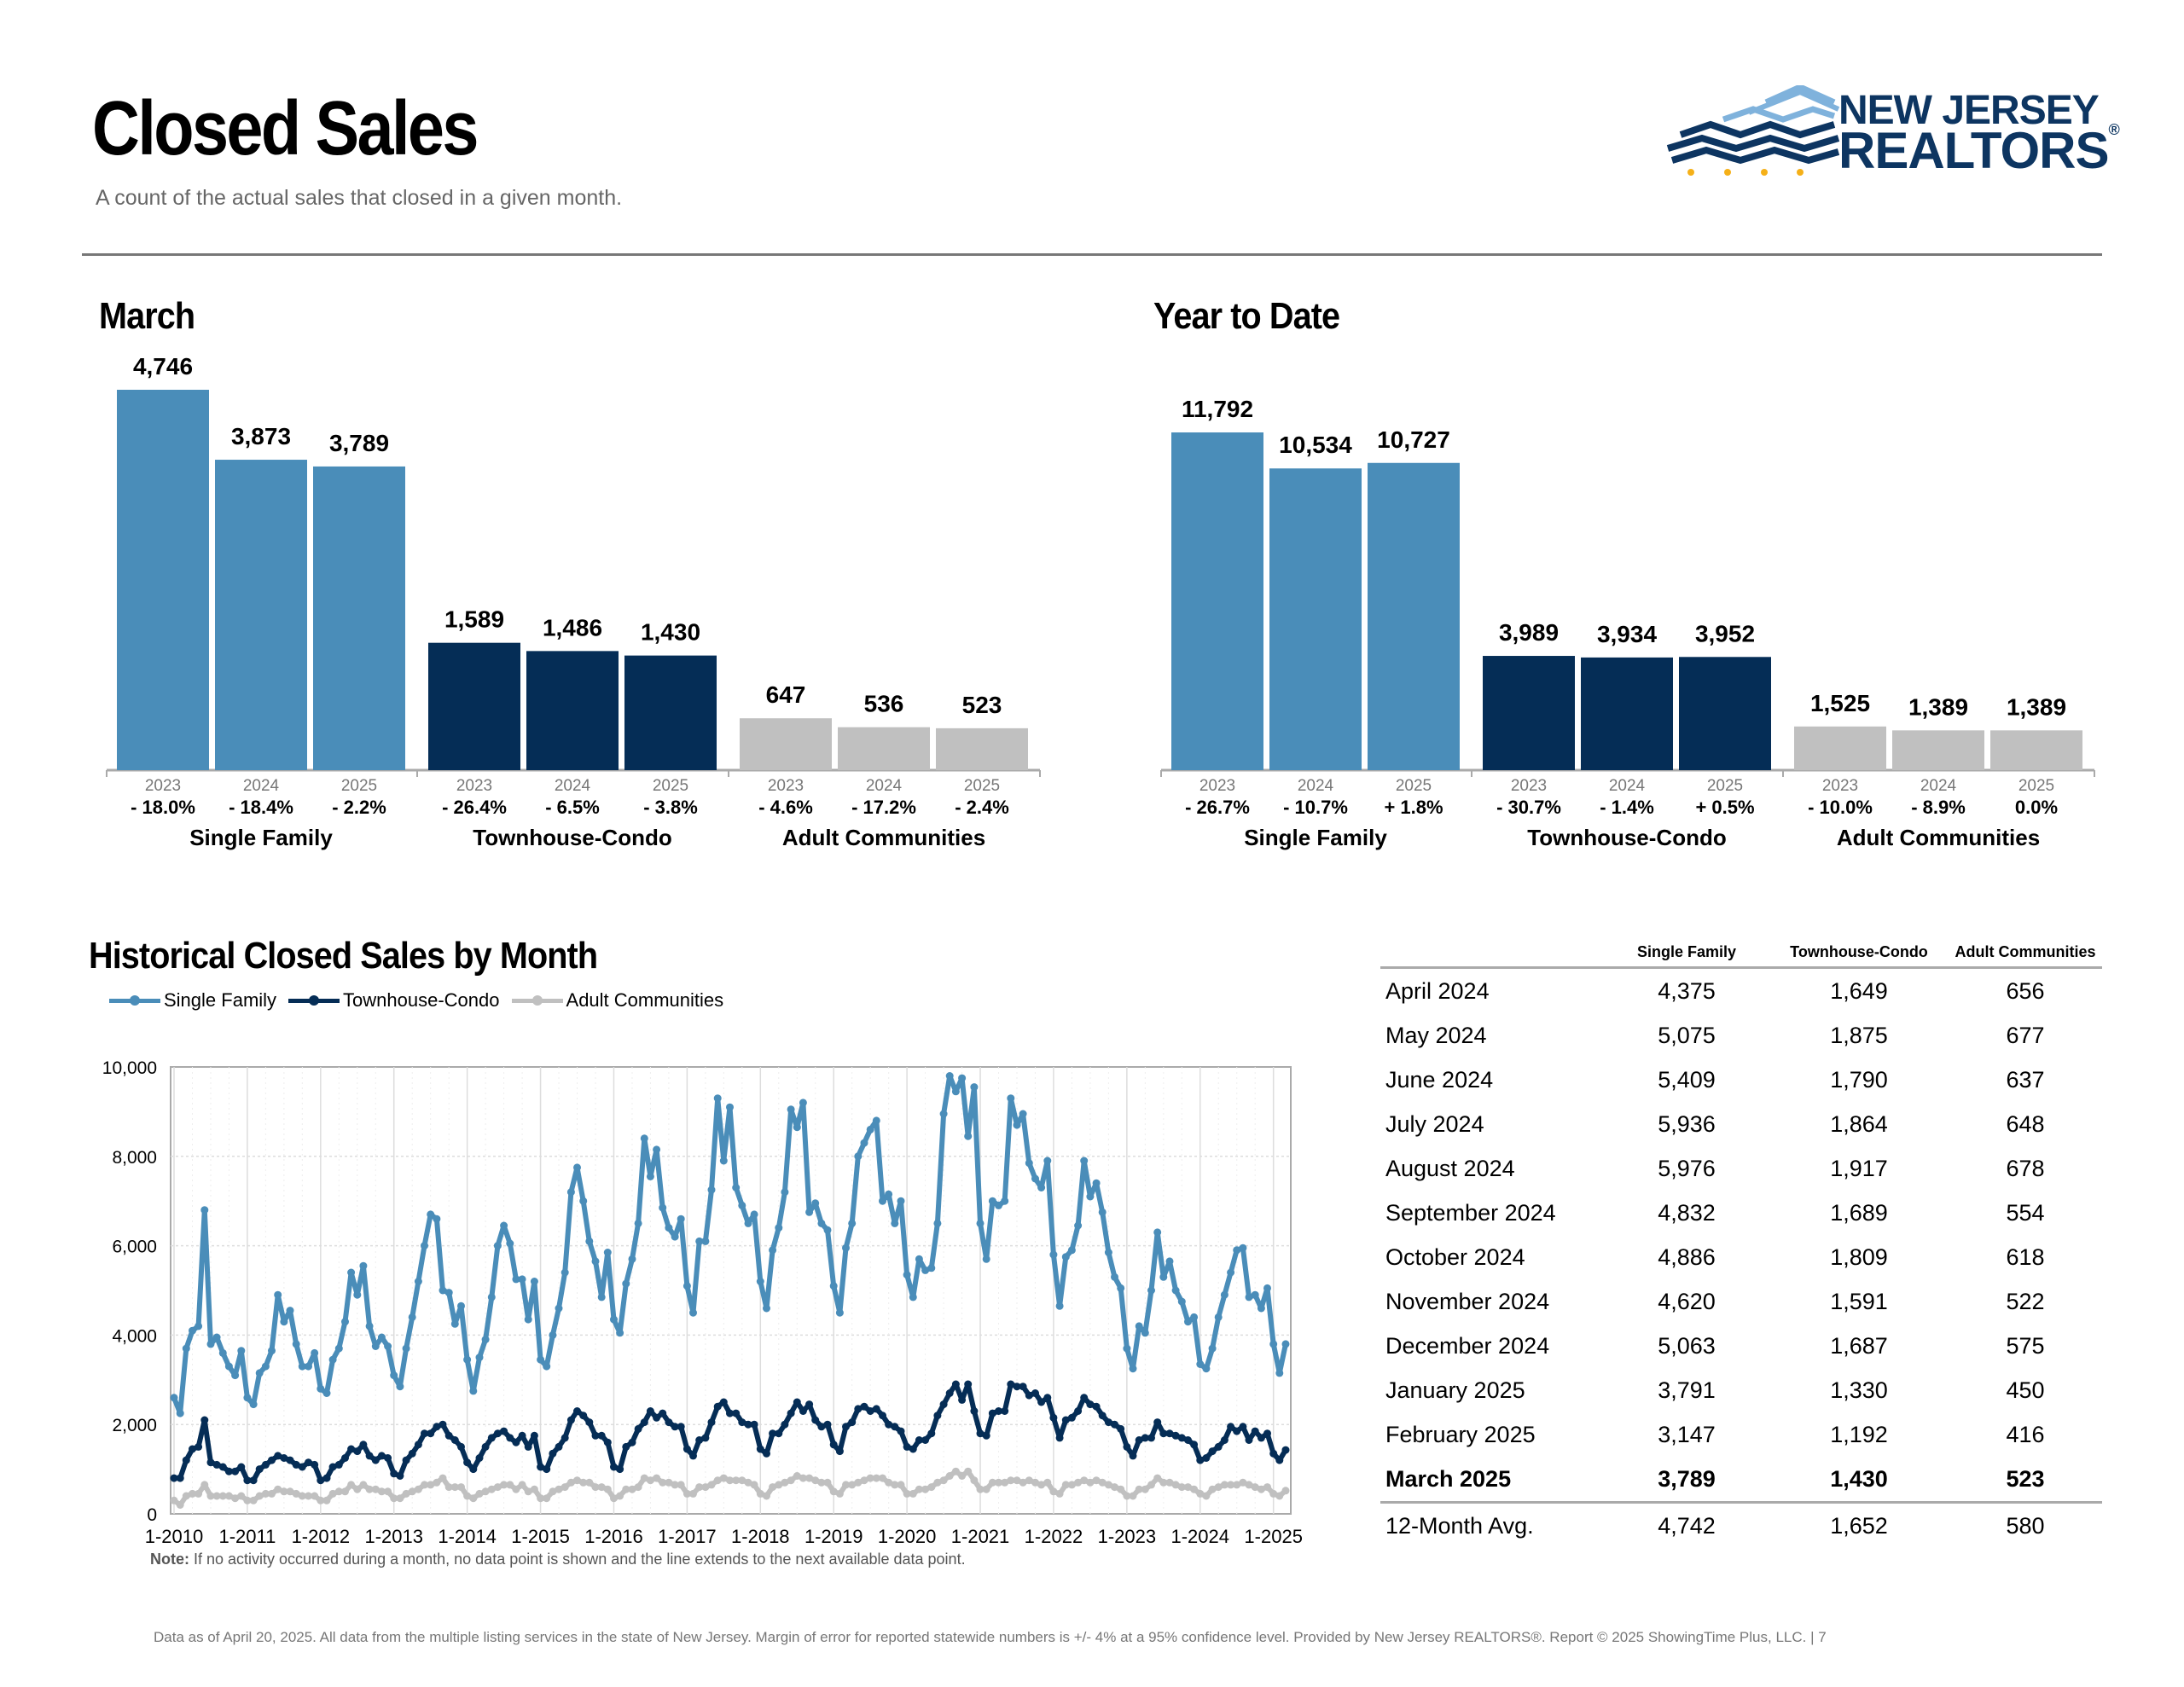 This screenshot has width=2184, height=1687. I want to click on group-label-adult-communities: Adult Communities, so click(884, 837).